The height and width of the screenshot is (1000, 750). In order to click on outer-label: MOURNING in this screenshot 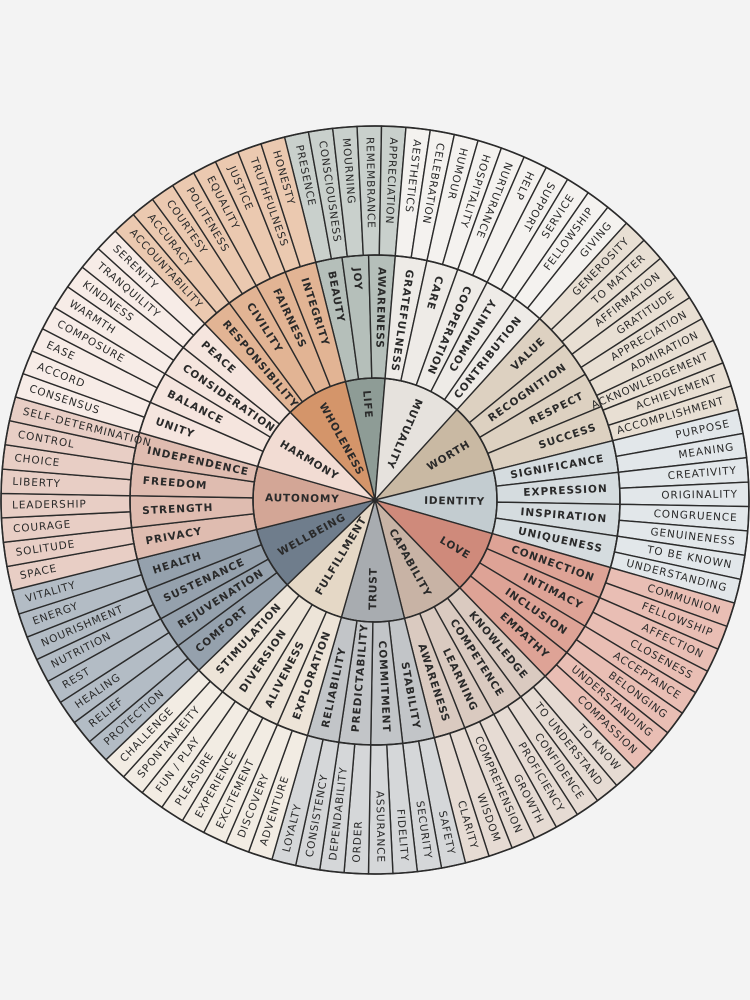, I will do `click(348, 171)`.